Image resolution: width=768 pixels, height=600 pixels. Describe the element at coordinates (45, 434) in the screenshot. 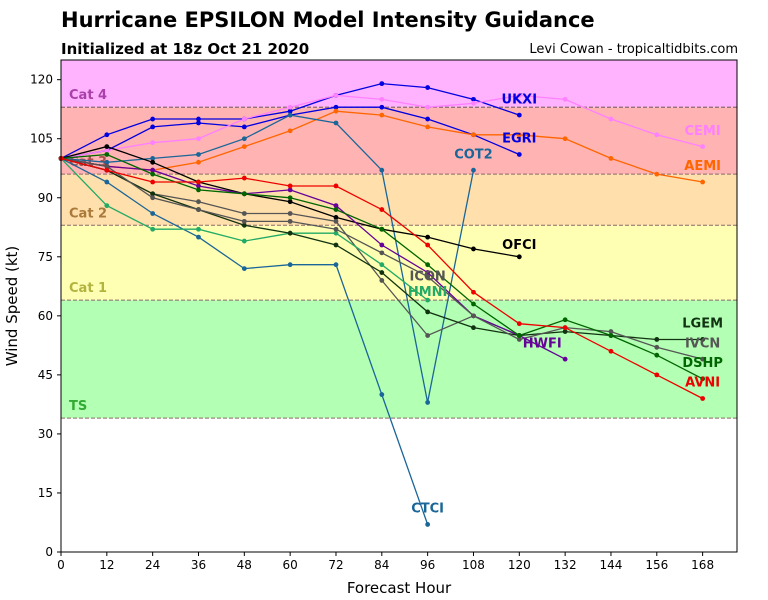

I see `y-tick-label: 30` at that location.